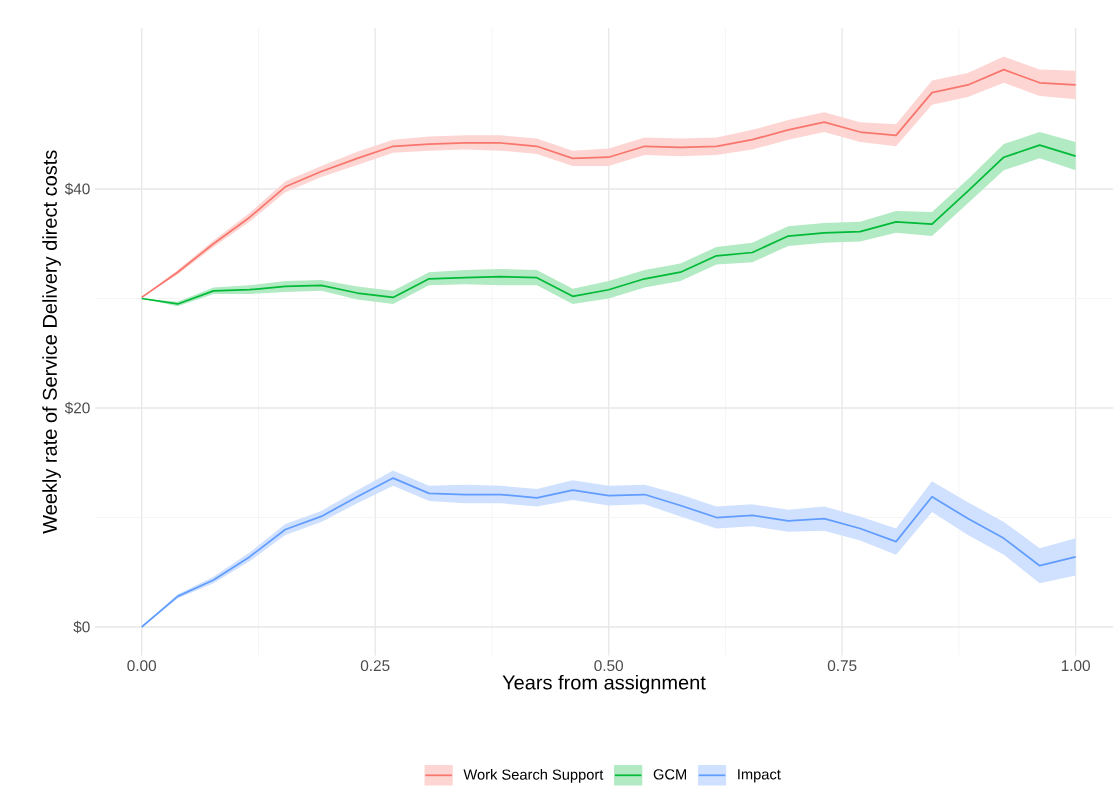 This screenshot has width=1115, height=805. Describe the element at coordinates (77, 189) in the screenshot. I see `y-tick-label: $40` at that location.